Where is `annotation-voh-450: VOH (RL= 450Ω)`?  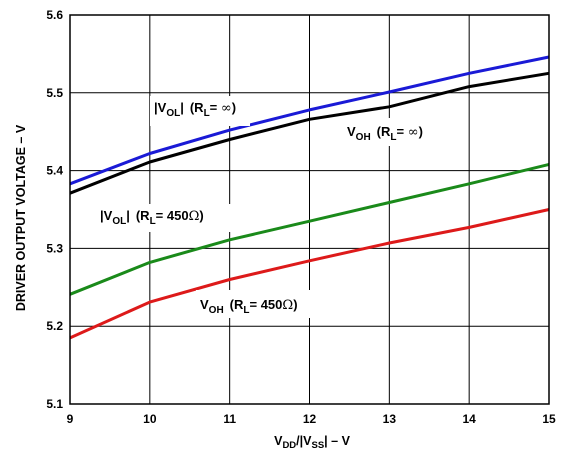 annotation-voh-450: VOH (RL= 450Ω) is located at coordinates (262, 304).